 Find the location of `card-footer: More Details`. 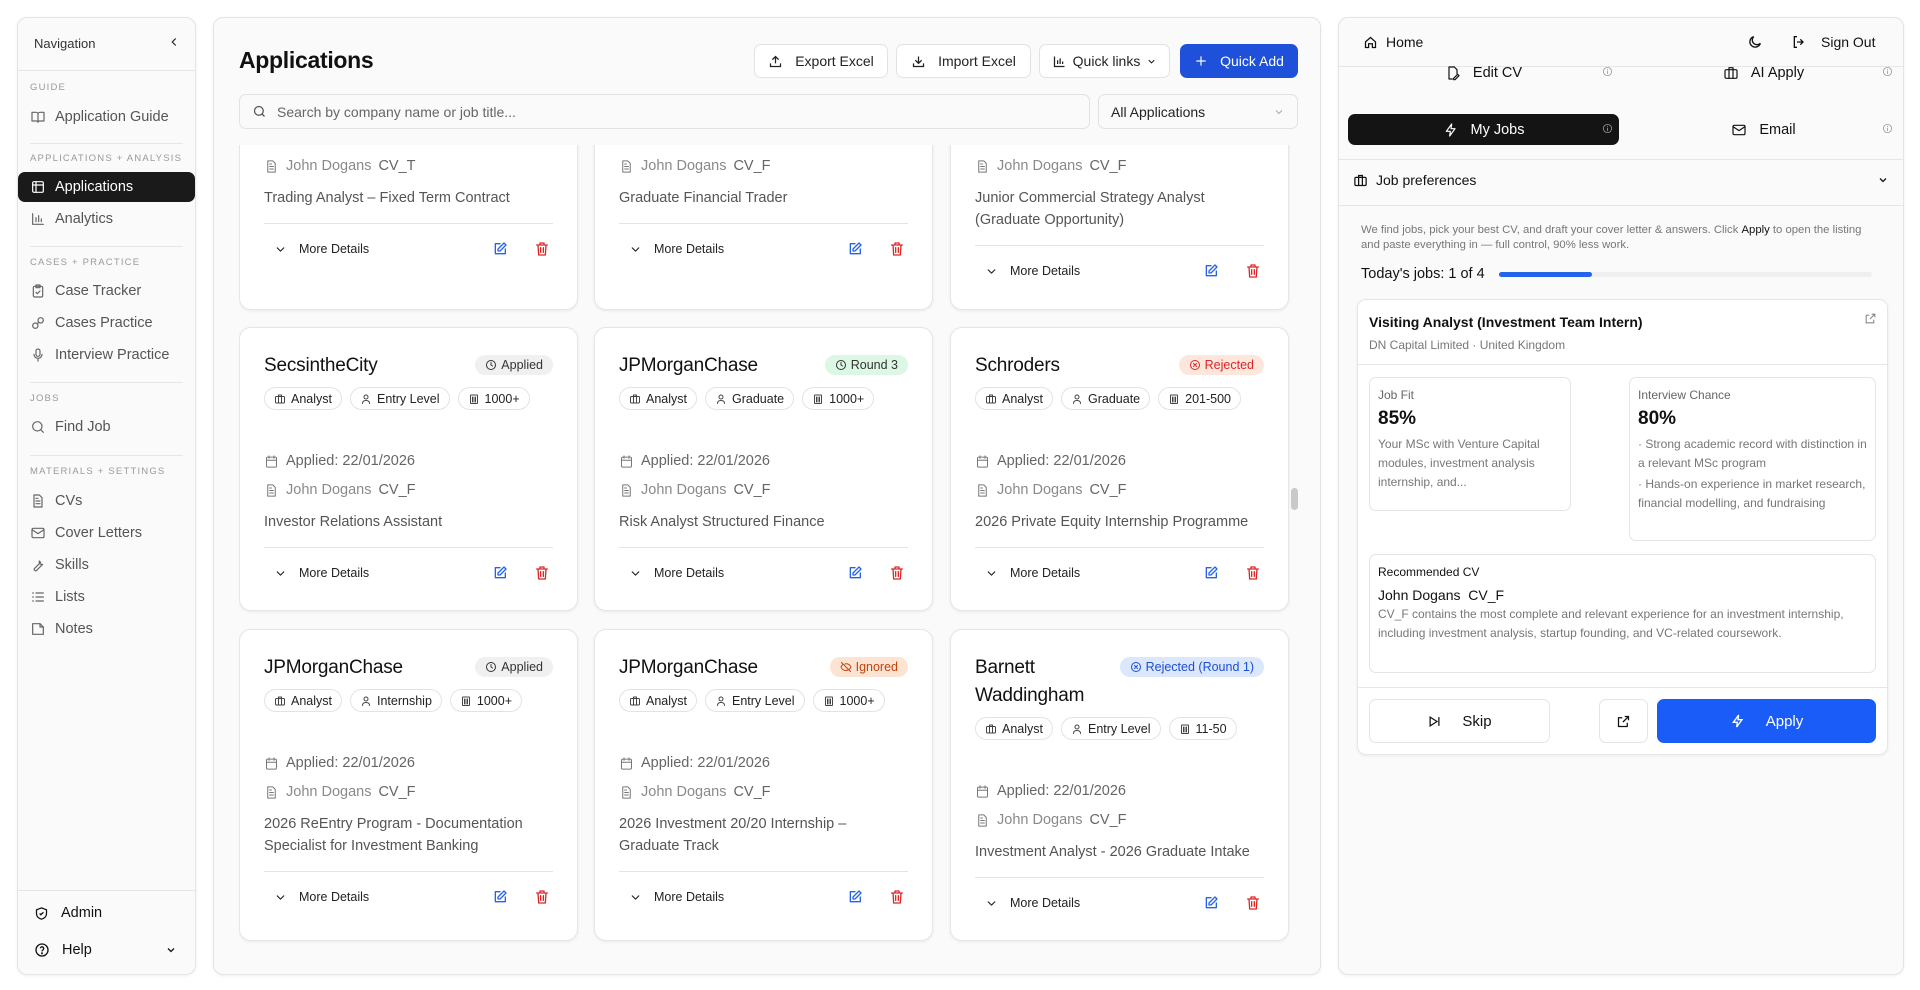

card-footer: More Details is located at coordinates (763, 897).